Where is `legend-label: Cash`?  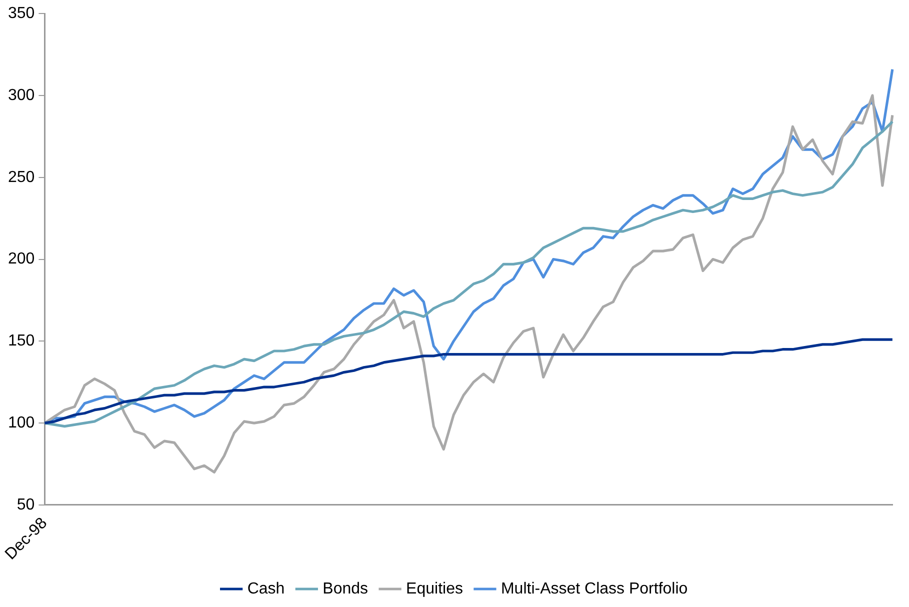 legend-label: Cash is located at coordinates (266, 589).